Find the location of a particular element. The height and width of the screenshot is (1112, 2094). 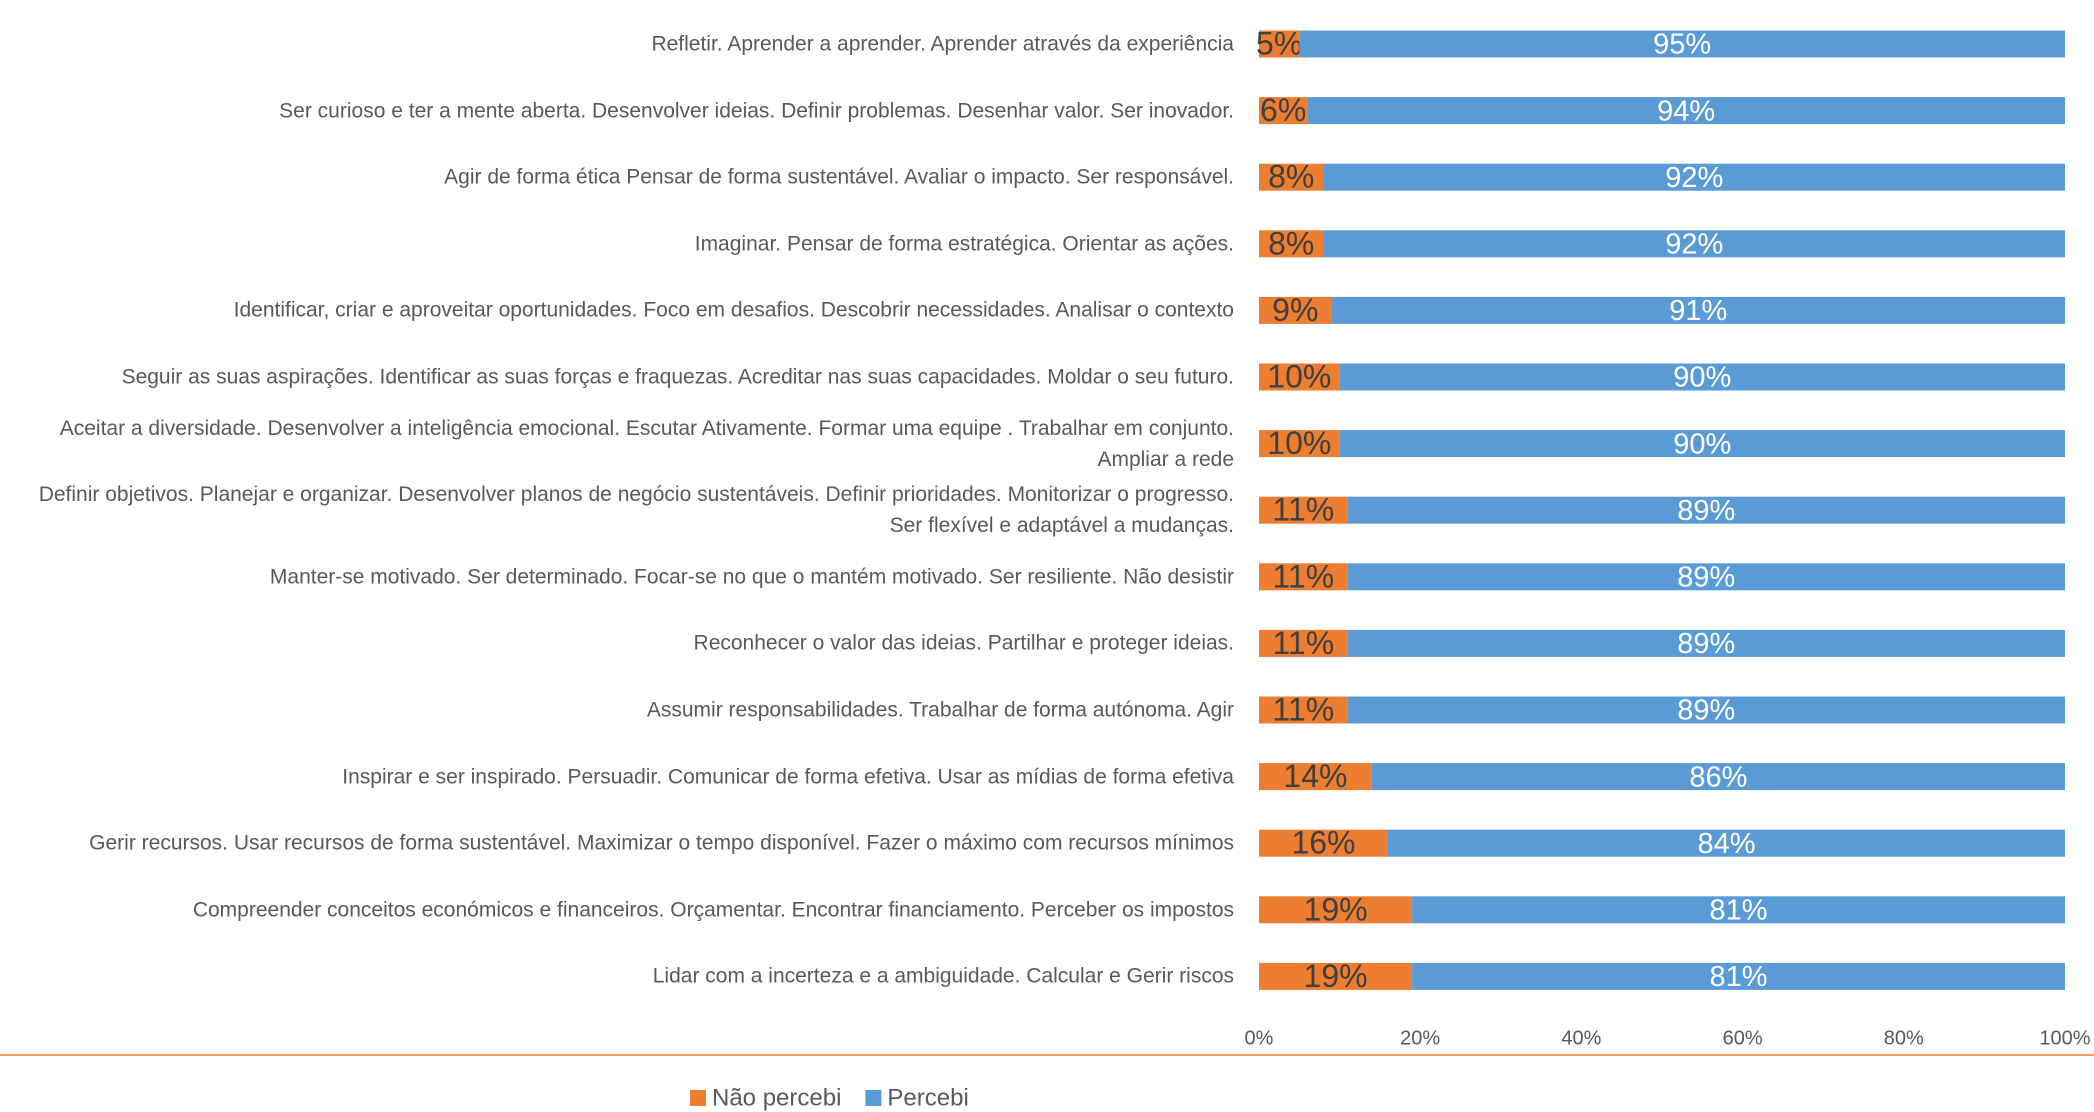

value-label: 95% is located at coordinates (1682, 45).